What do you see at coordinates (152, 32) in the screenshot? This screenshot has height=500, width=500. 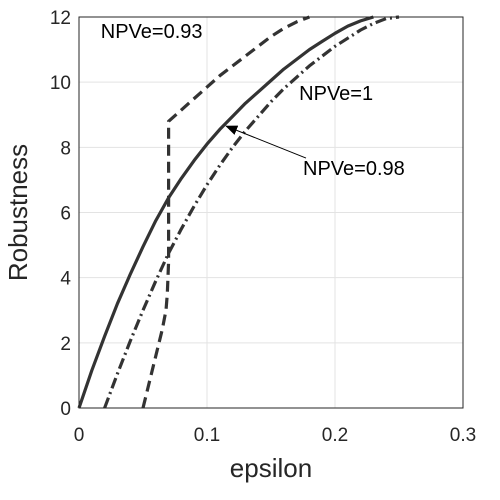 I see `annotation-label: NPVe=0.93` at bounding box center [152, 32].